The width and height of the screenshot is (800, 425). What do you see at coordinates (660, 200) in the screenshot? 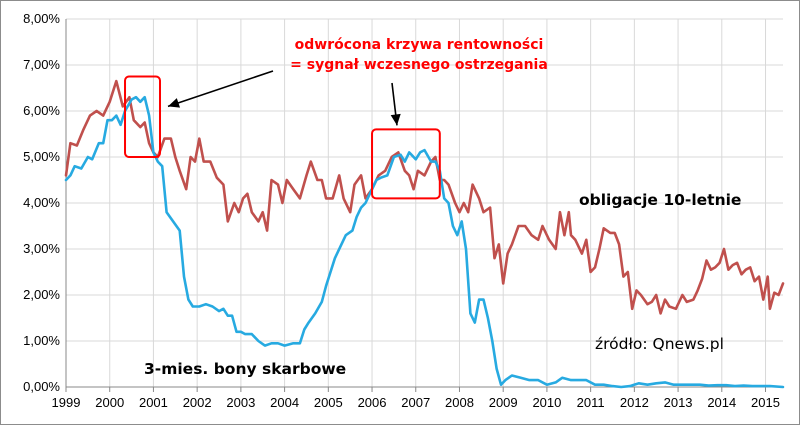
I see `bonds-series-label: obligacje 10-letnie` at bounding box center [660, 200].